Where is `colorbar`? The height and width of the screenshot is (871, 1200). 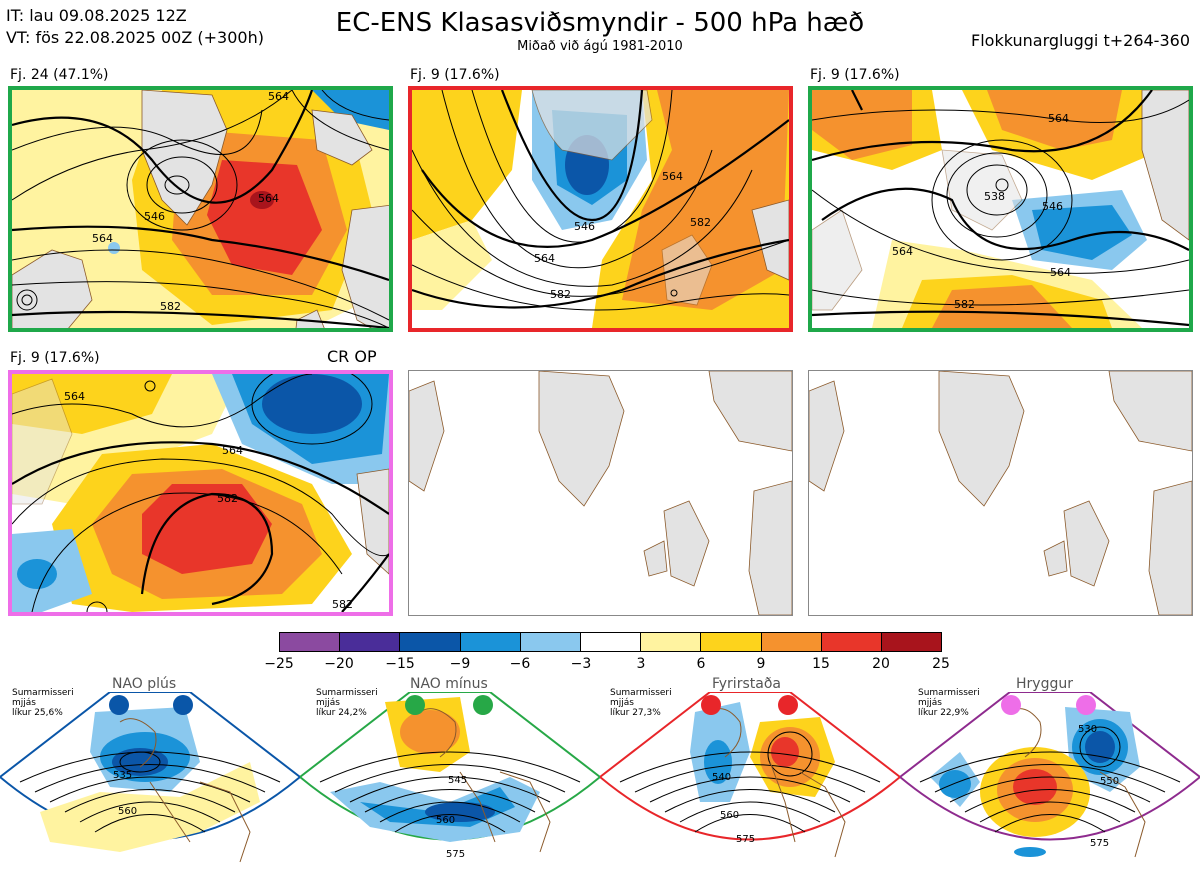
colorbar is located at coordinates (610, 642).